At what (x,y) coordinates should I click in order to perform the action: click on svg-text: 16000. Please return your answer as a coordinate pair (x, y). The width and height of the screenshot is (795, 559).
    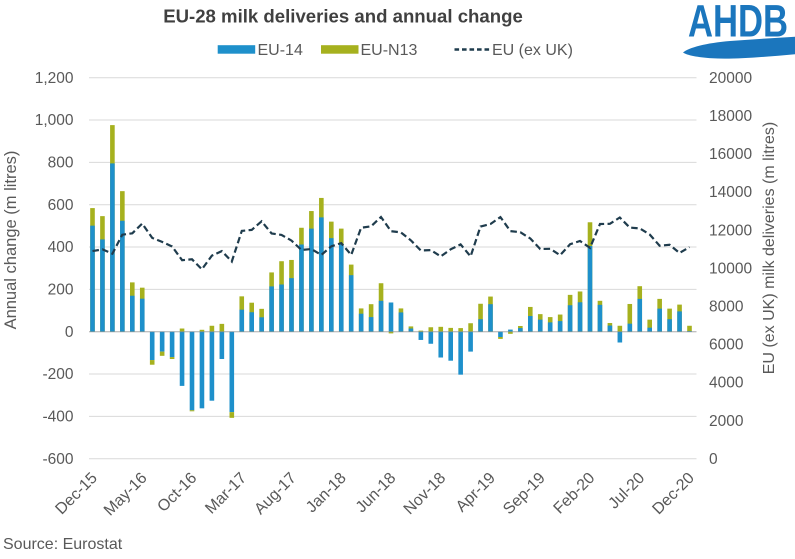
    Looking at the image, I should click on (730, 154).